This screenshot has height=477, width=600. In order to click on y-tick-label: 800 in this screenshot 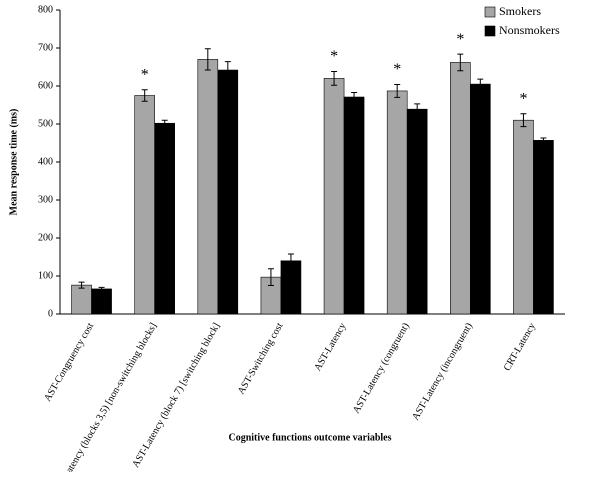, I will do `click(45, 9)`.